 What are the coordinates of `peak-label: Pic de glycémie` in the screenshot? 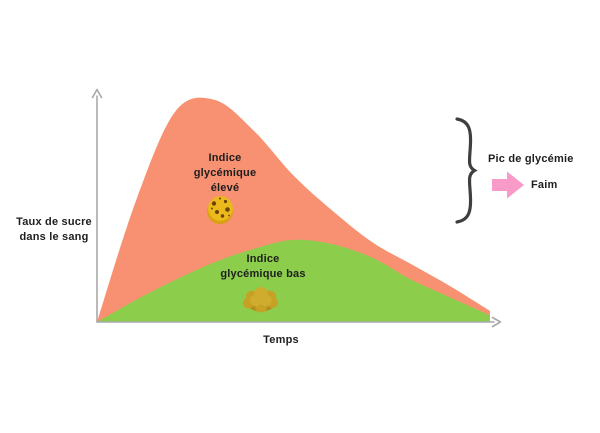 It's located at (531, 159).